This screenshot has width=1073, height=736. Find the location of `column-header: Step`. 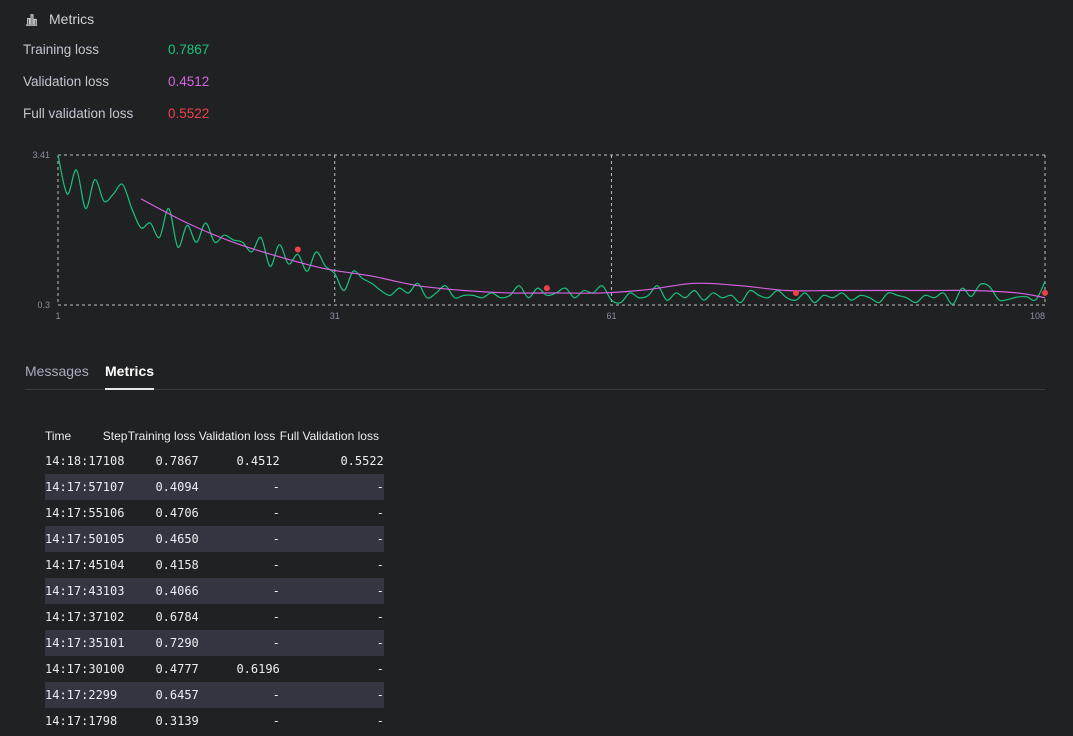

column-header: Step is located at coordinates (115, 436).